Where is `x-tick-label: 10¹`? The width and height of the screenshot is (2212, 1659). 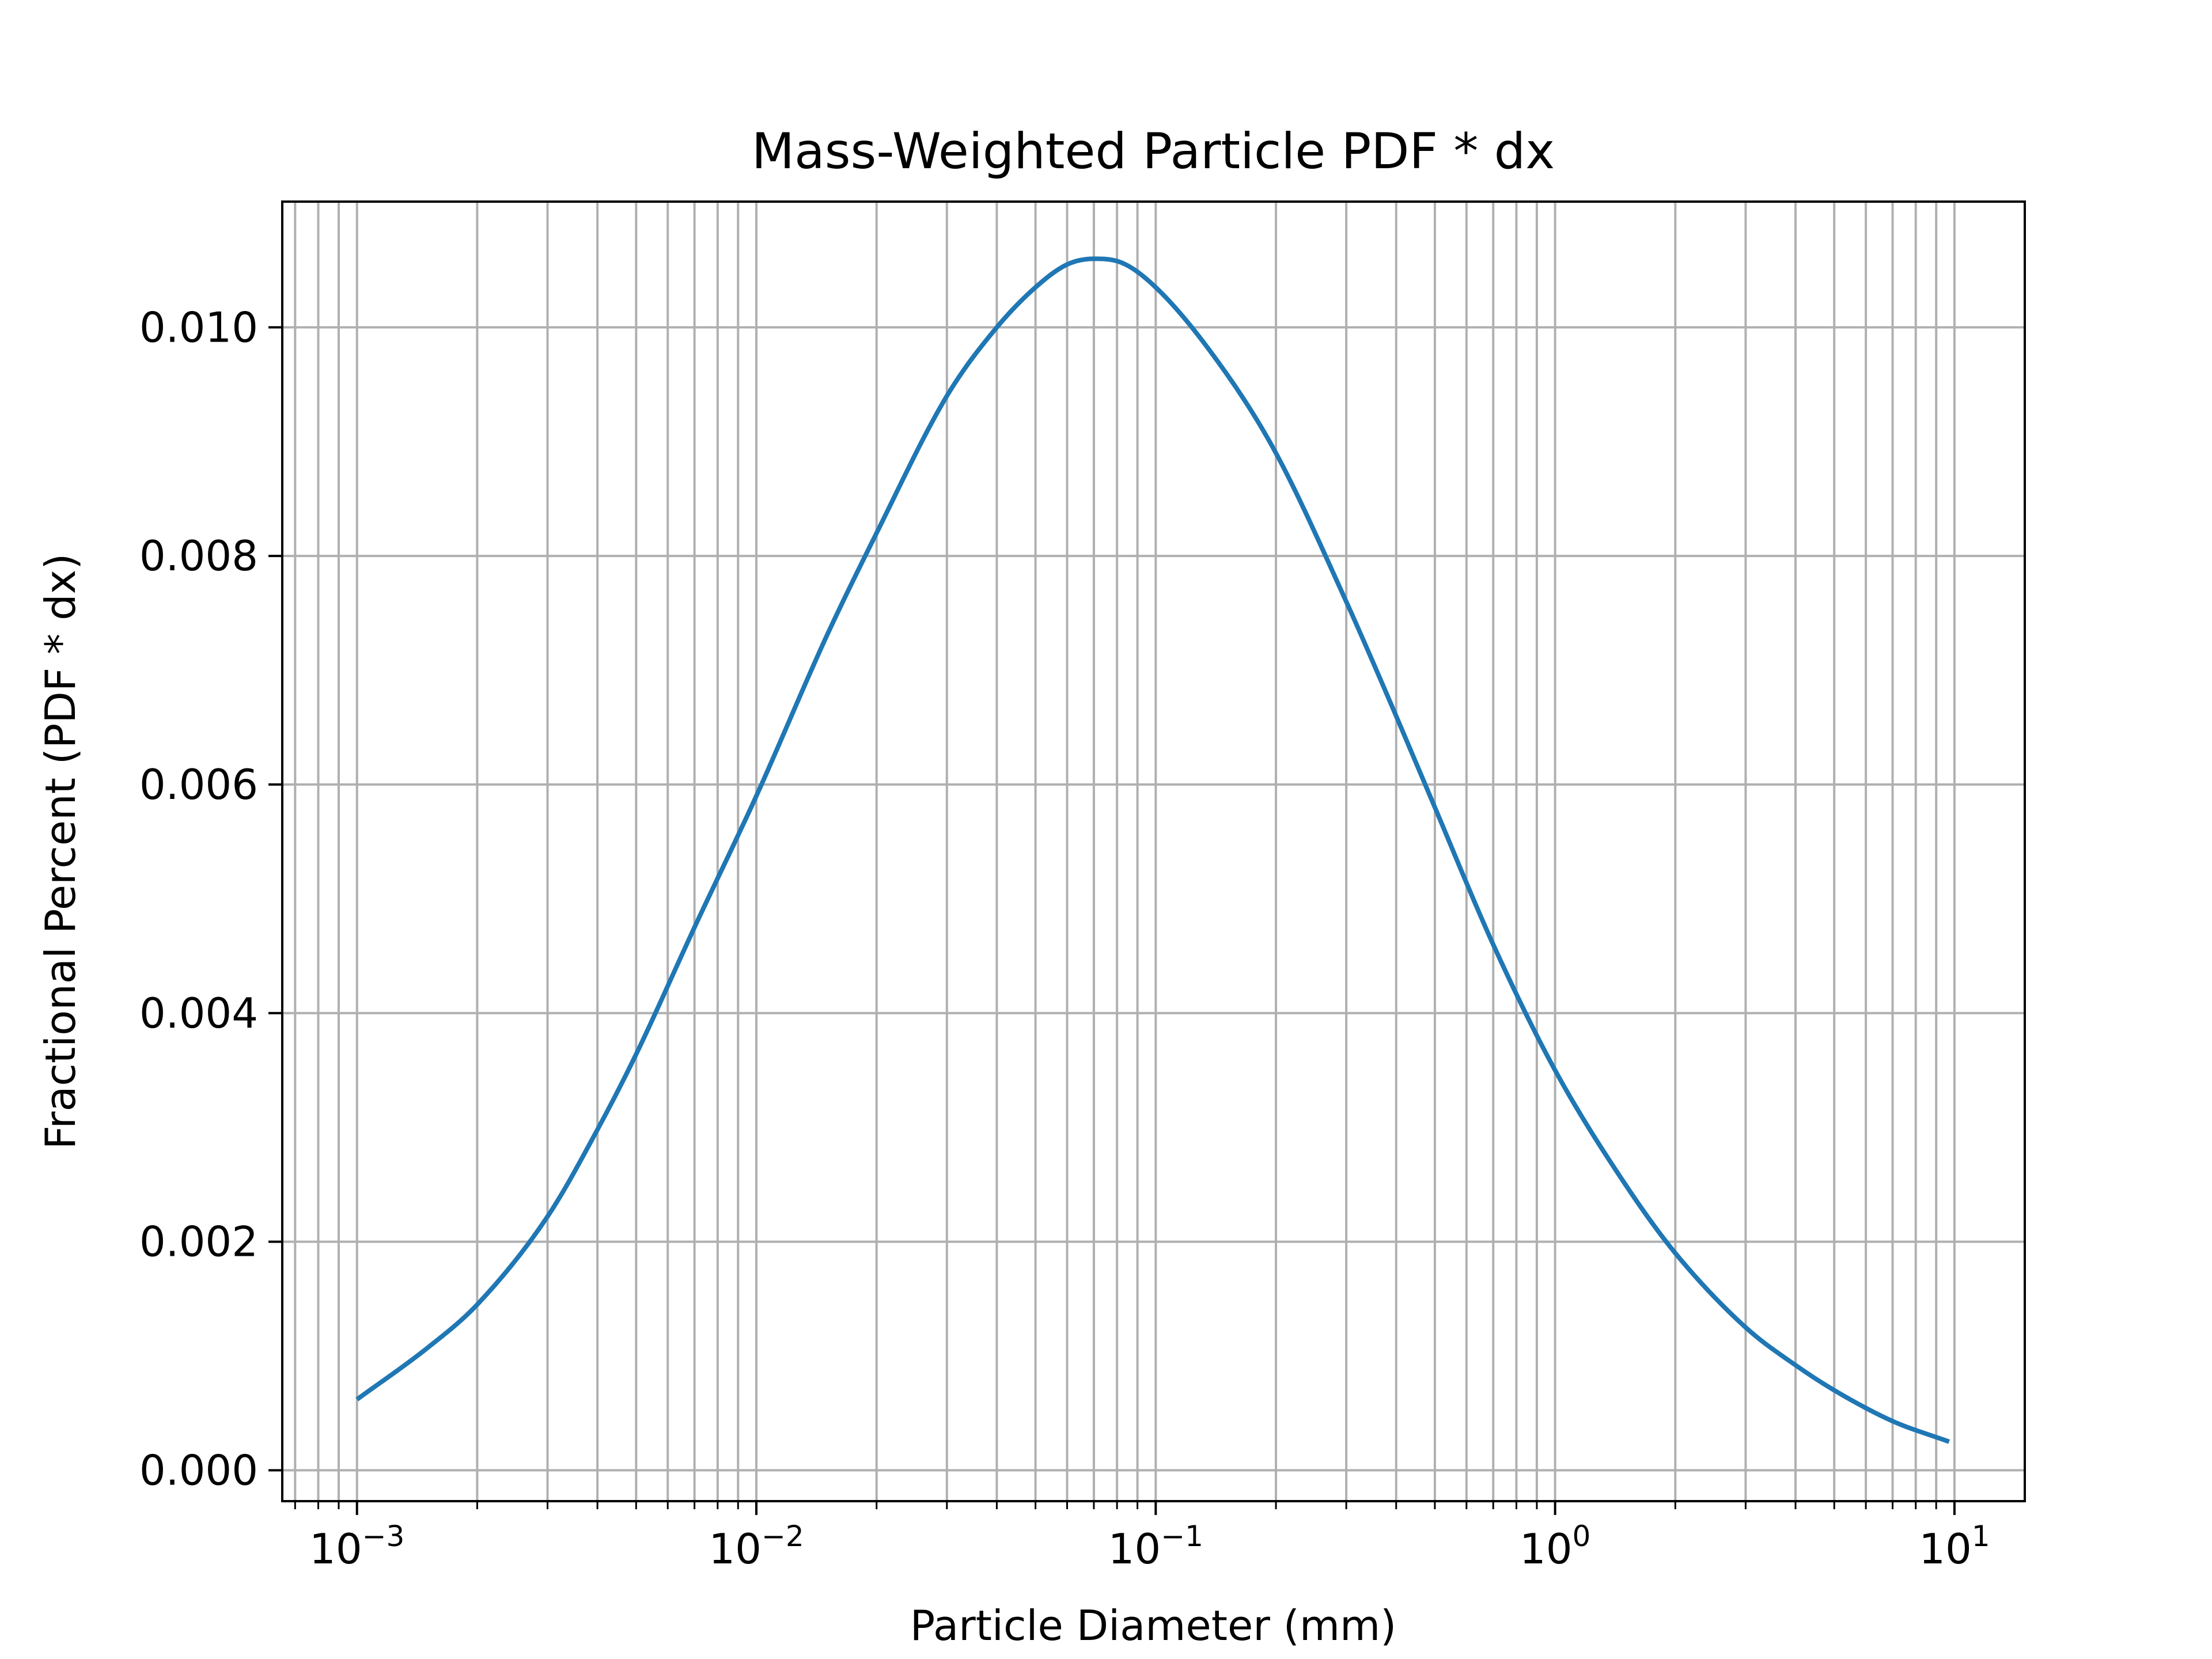
x-tick-label: 10¹ is located at coordinates (1954, 1546).